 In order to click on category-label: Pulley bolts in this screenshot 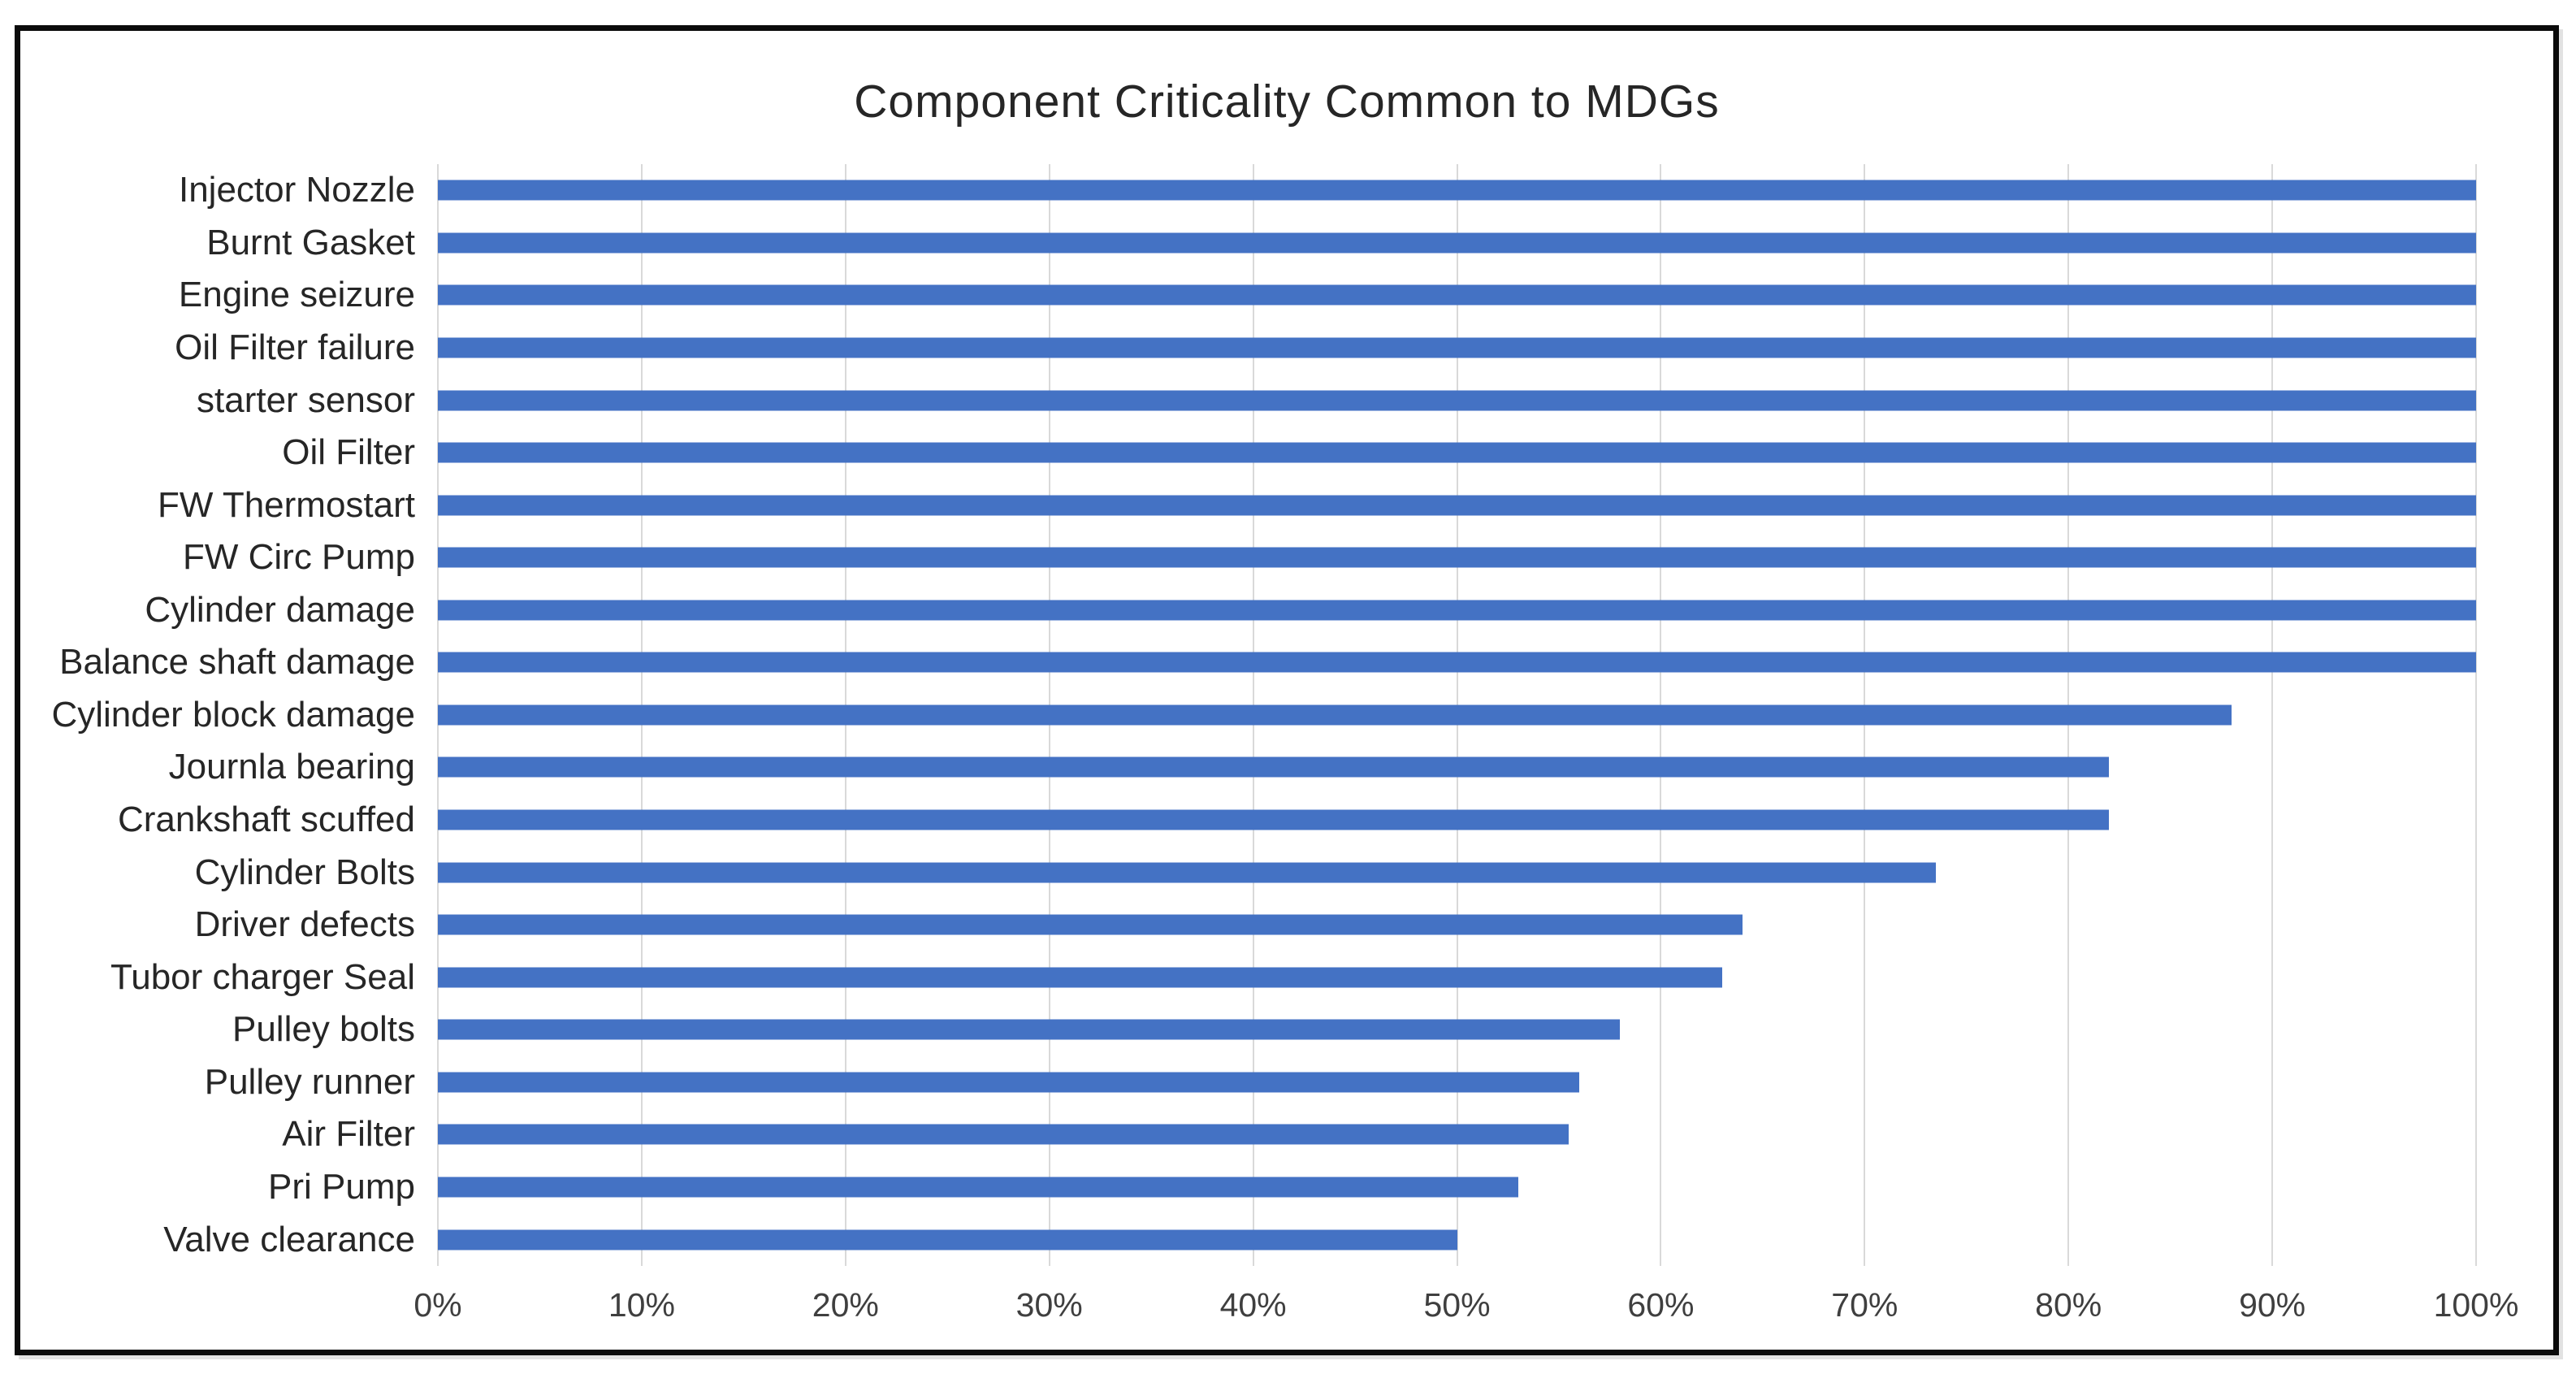, I will do `click(323, 1029)`.